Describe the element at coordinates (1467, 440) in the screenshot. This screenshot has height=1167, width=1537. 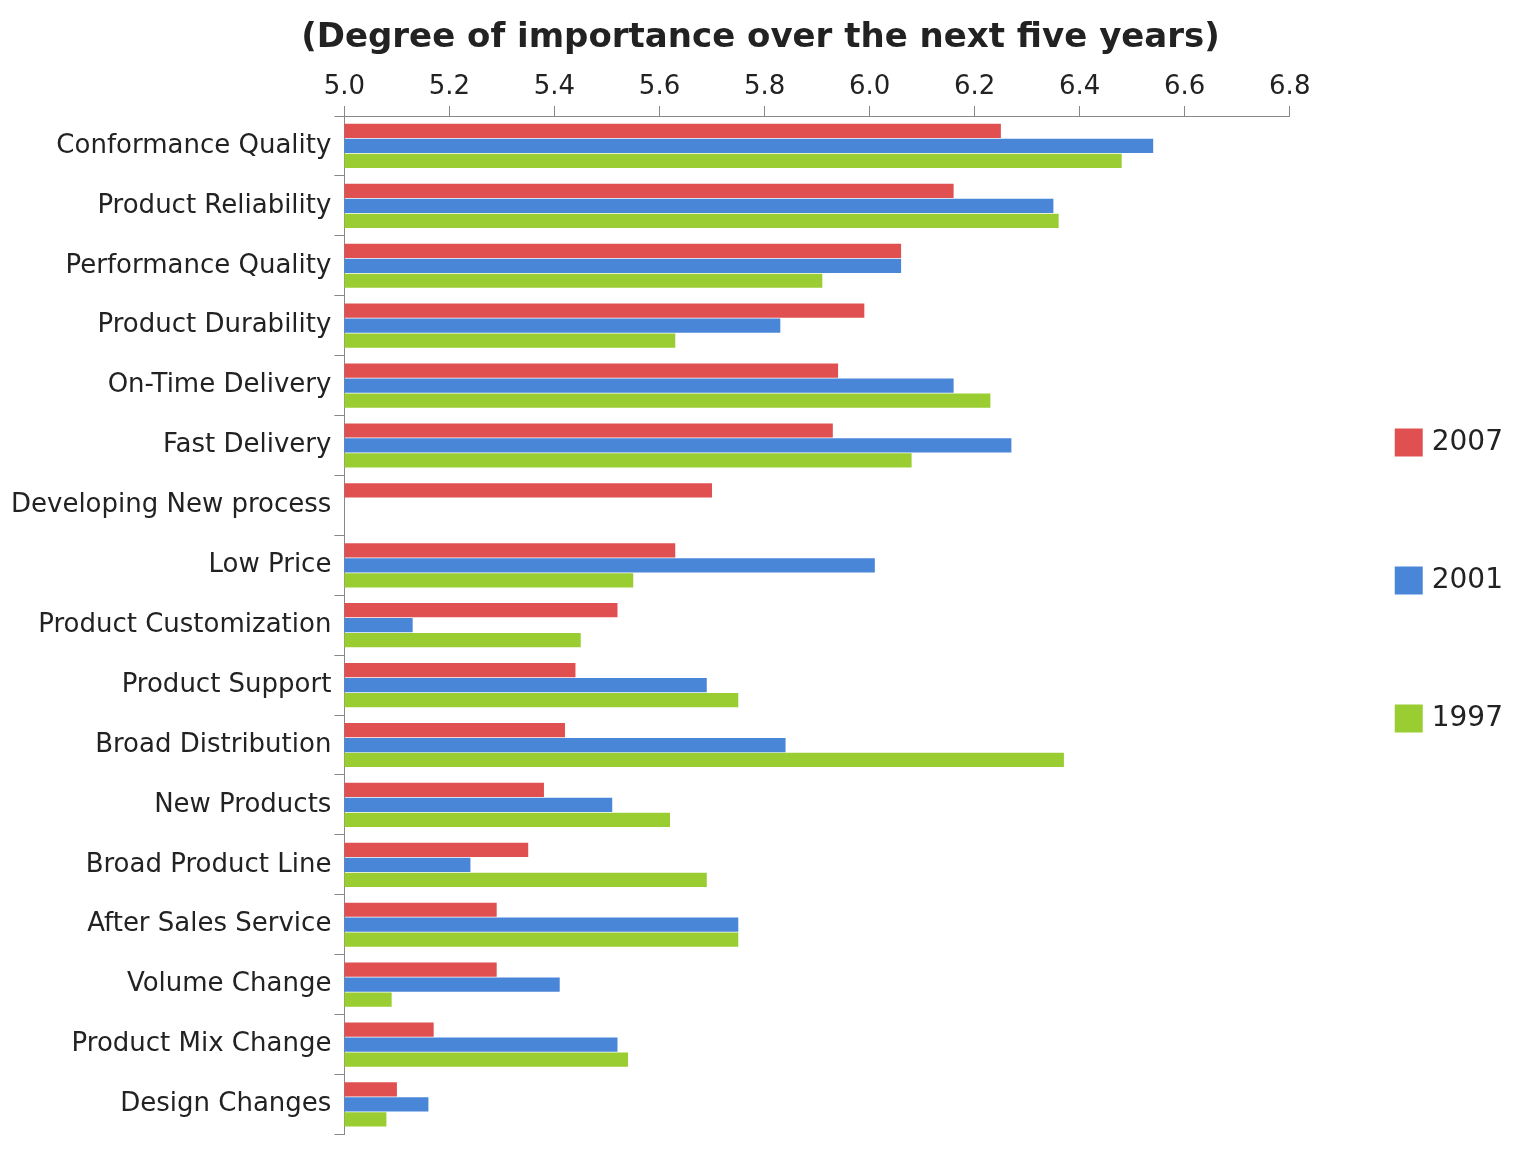
I see `legend-label: 2007` at that location.